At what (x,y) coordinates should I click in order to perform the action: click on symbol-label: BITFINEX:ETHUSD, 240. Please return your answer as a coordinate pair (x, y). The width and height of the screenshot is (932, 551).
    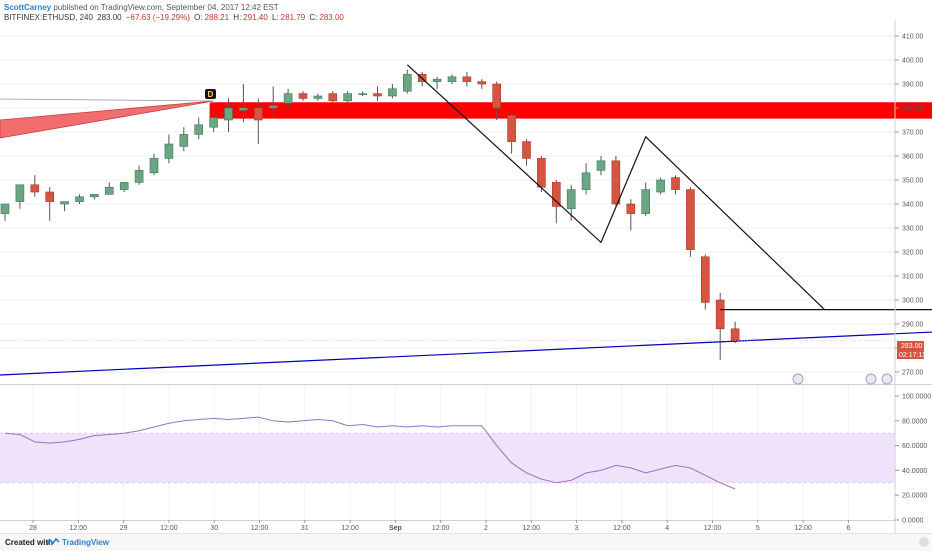
    Looking at the image, I should click on (48, 17).